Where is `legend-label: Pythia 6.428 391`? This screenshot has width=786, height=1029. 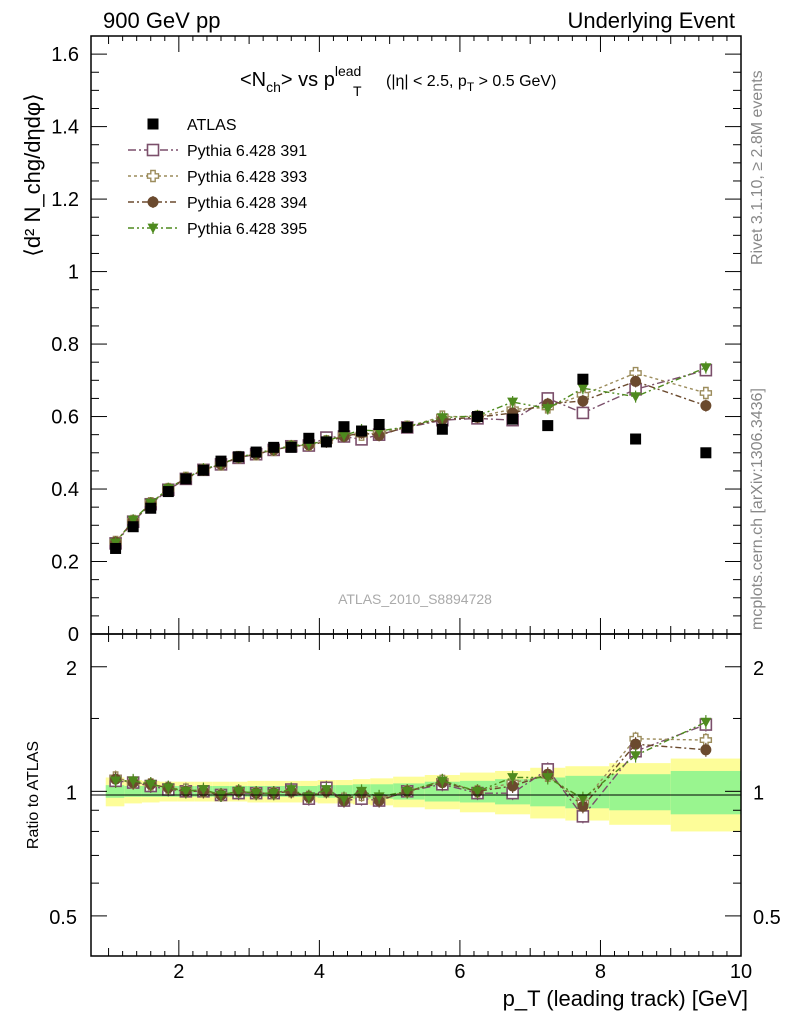
legend-label: Pythia 6.428 391 is located at coordinates (247, 151).